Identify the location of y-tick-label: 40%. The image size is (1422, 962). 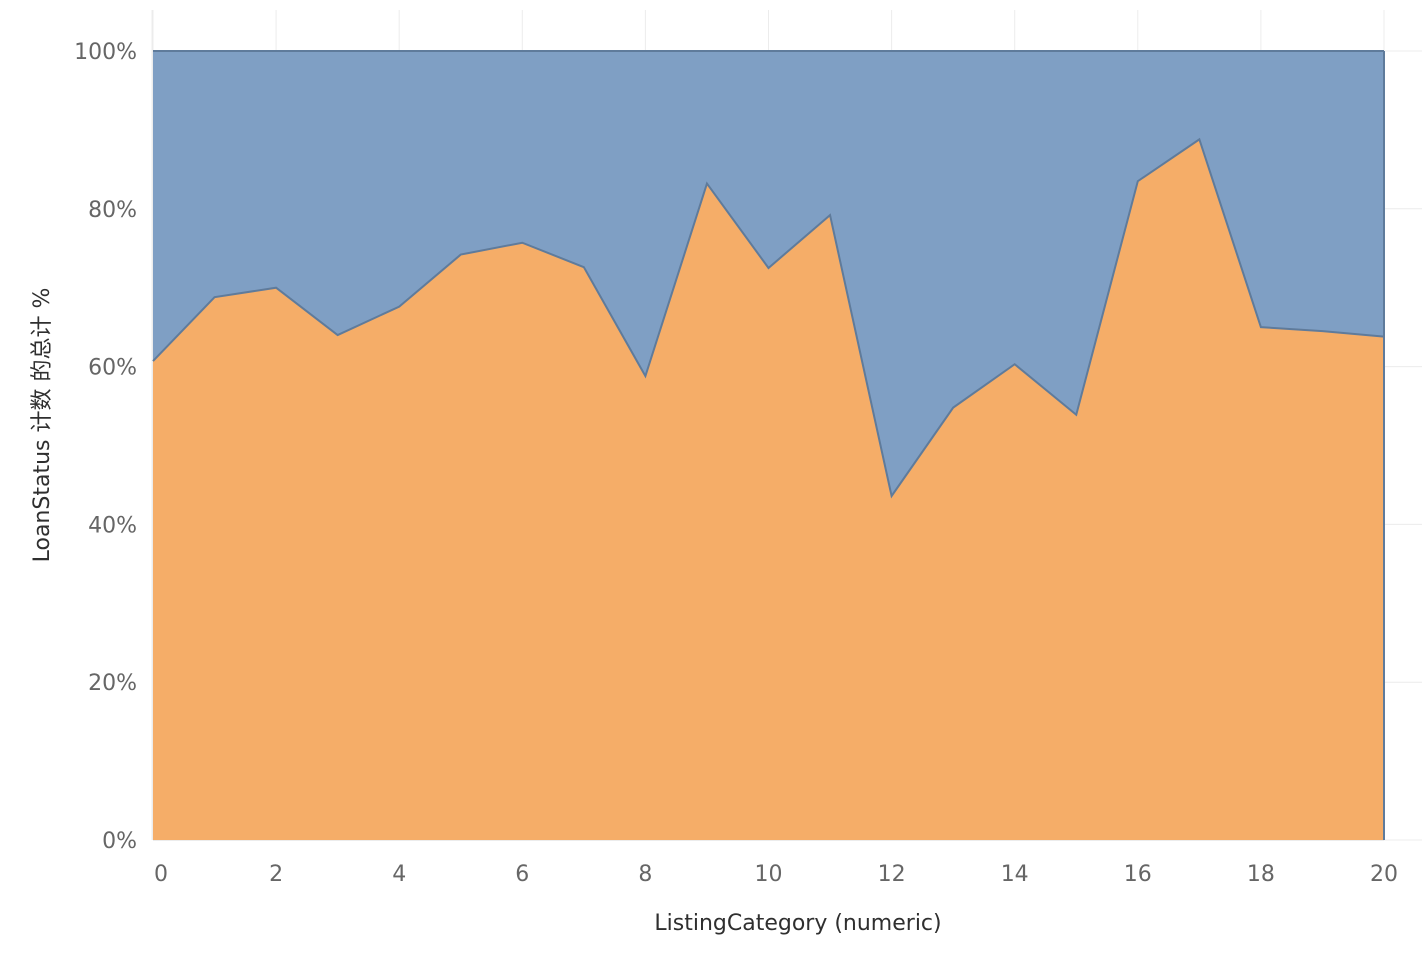
(112, 525).